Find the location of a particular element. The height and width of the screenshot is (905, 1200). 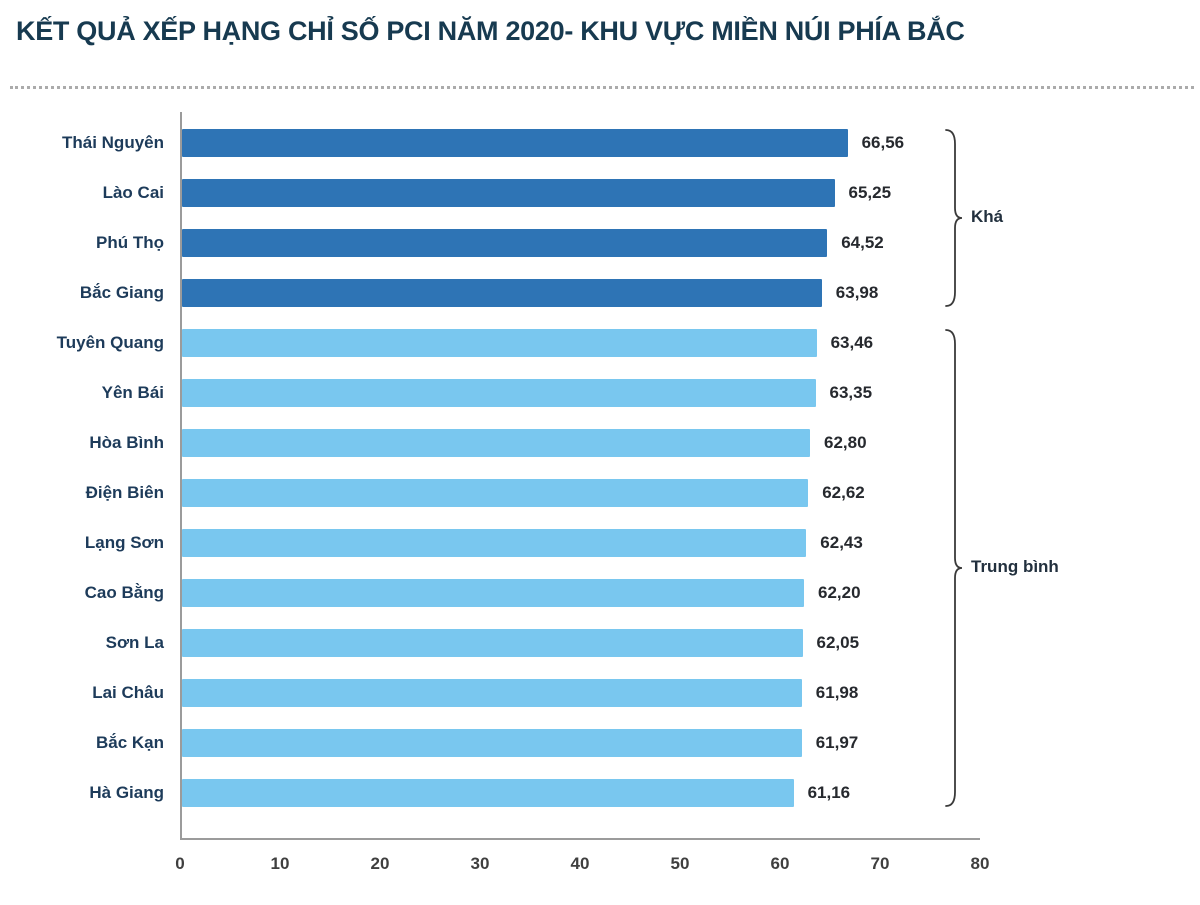

x-axis-tick-label: 30 is located at coordinates (480, 863).